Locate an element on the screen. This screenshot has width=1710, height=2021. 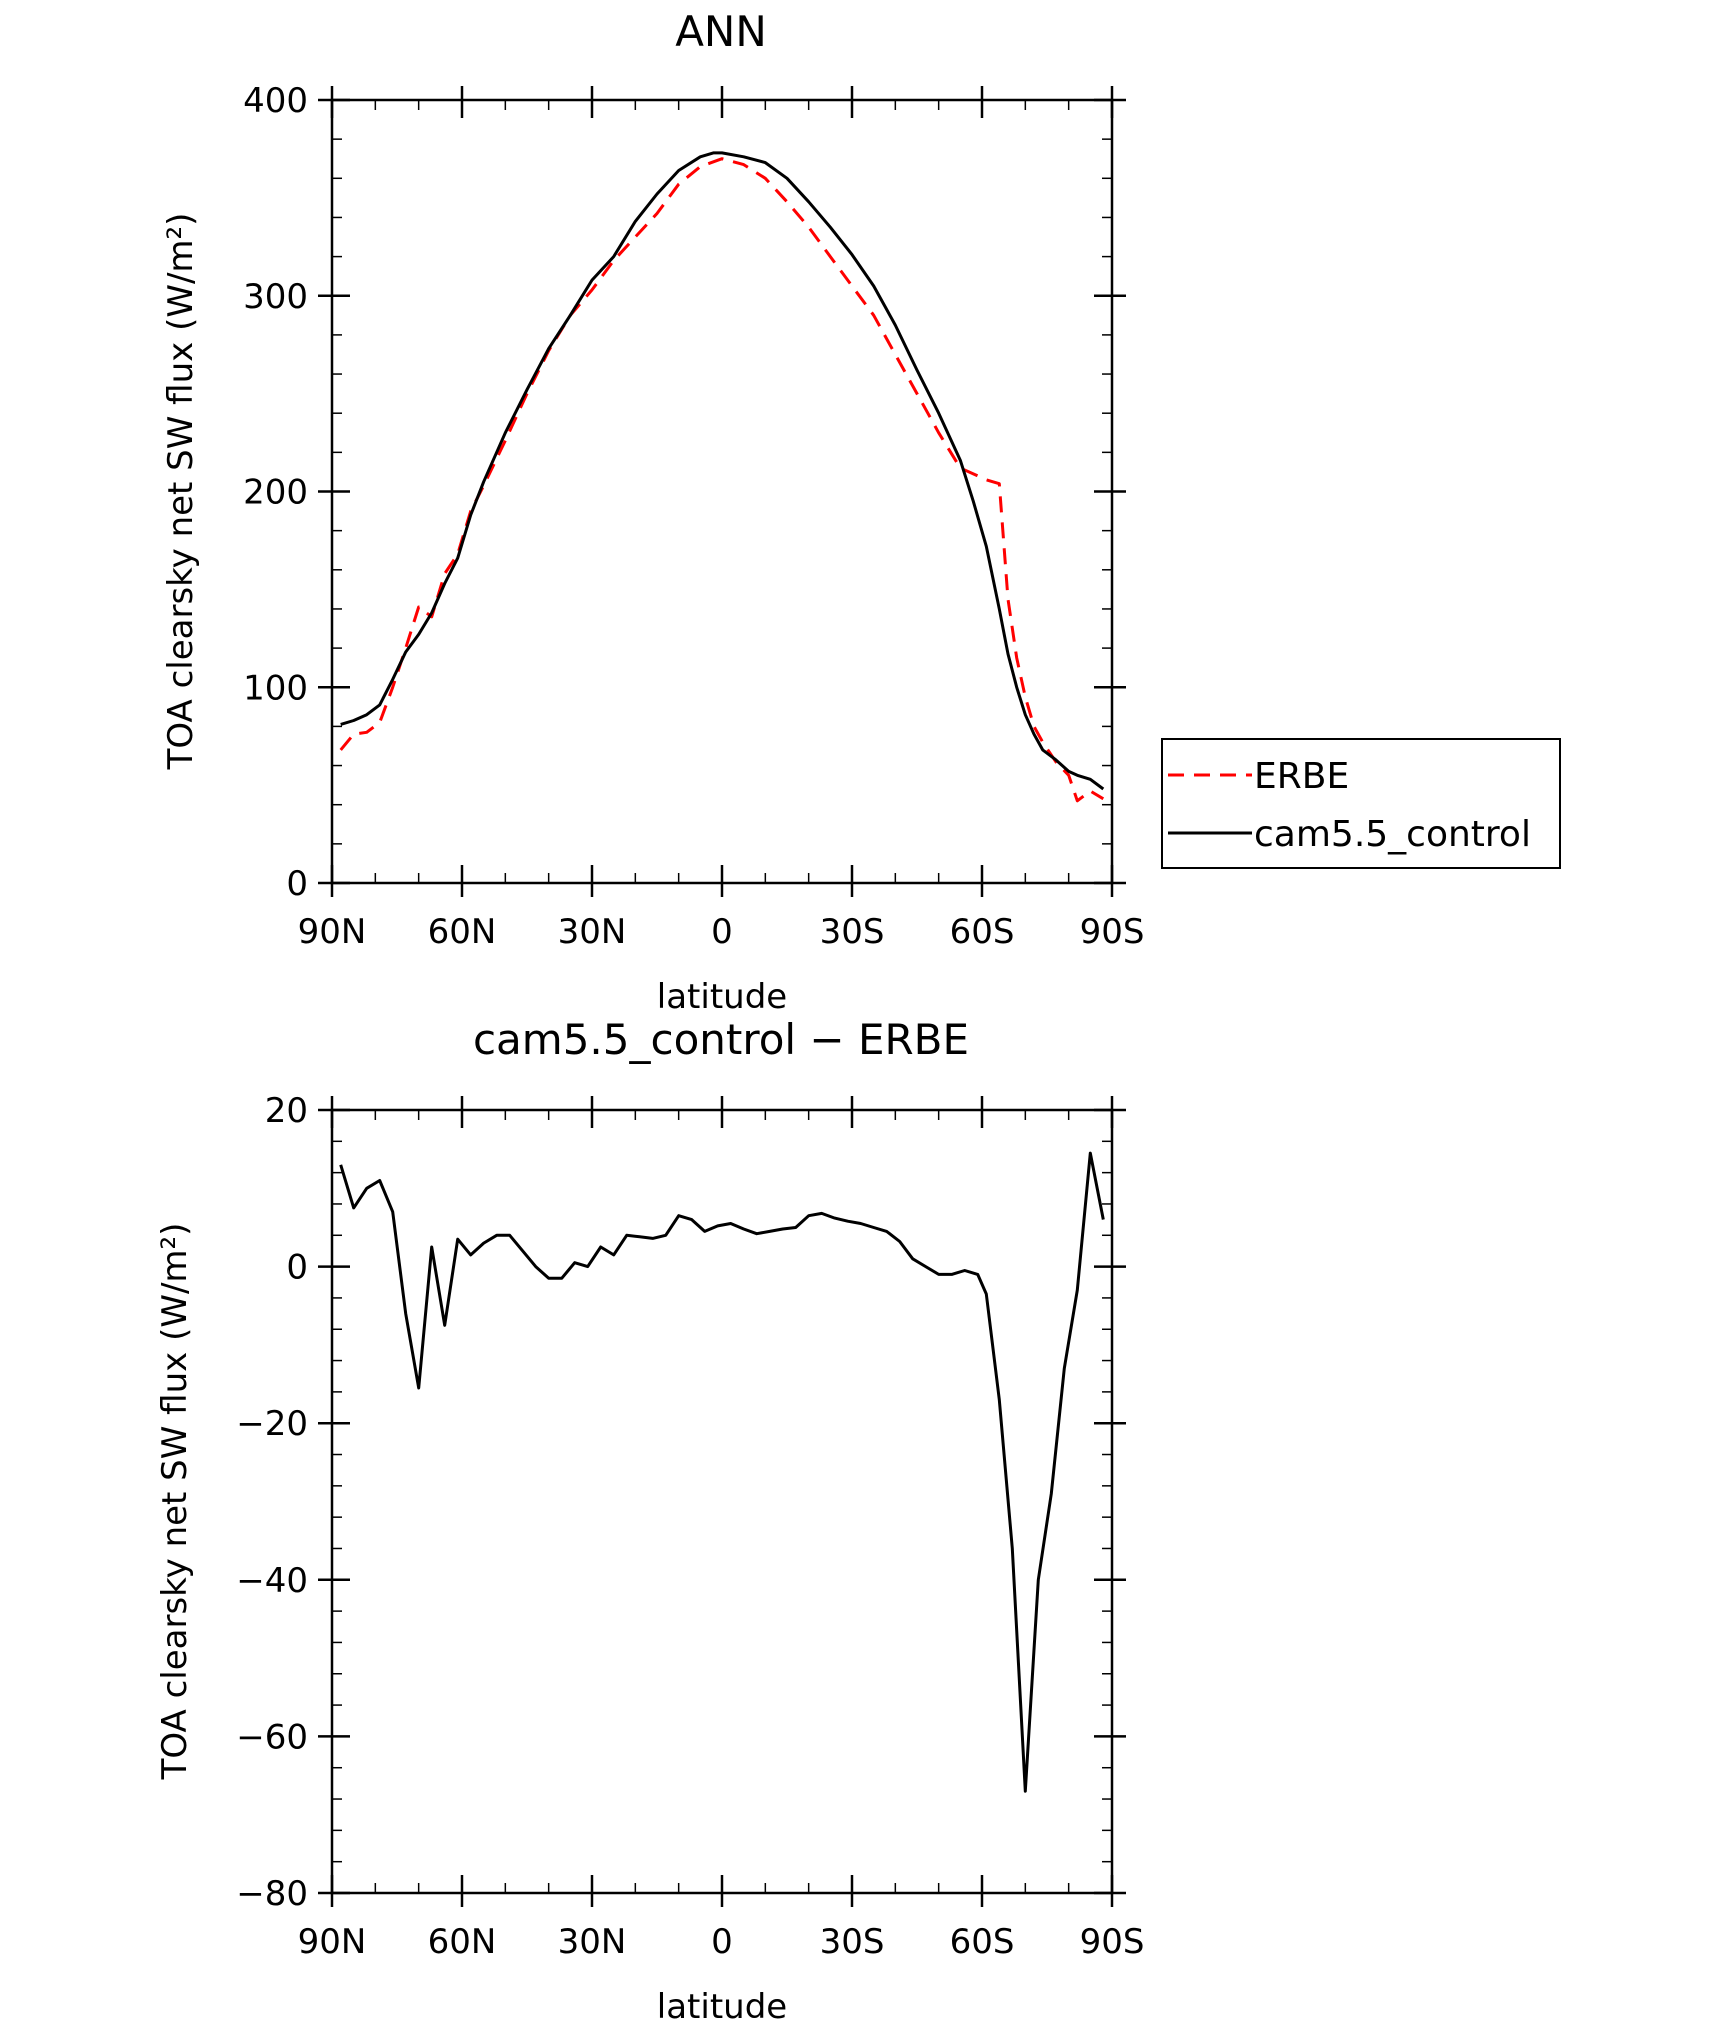
bottom-series is located at coordinates (722, 1472).